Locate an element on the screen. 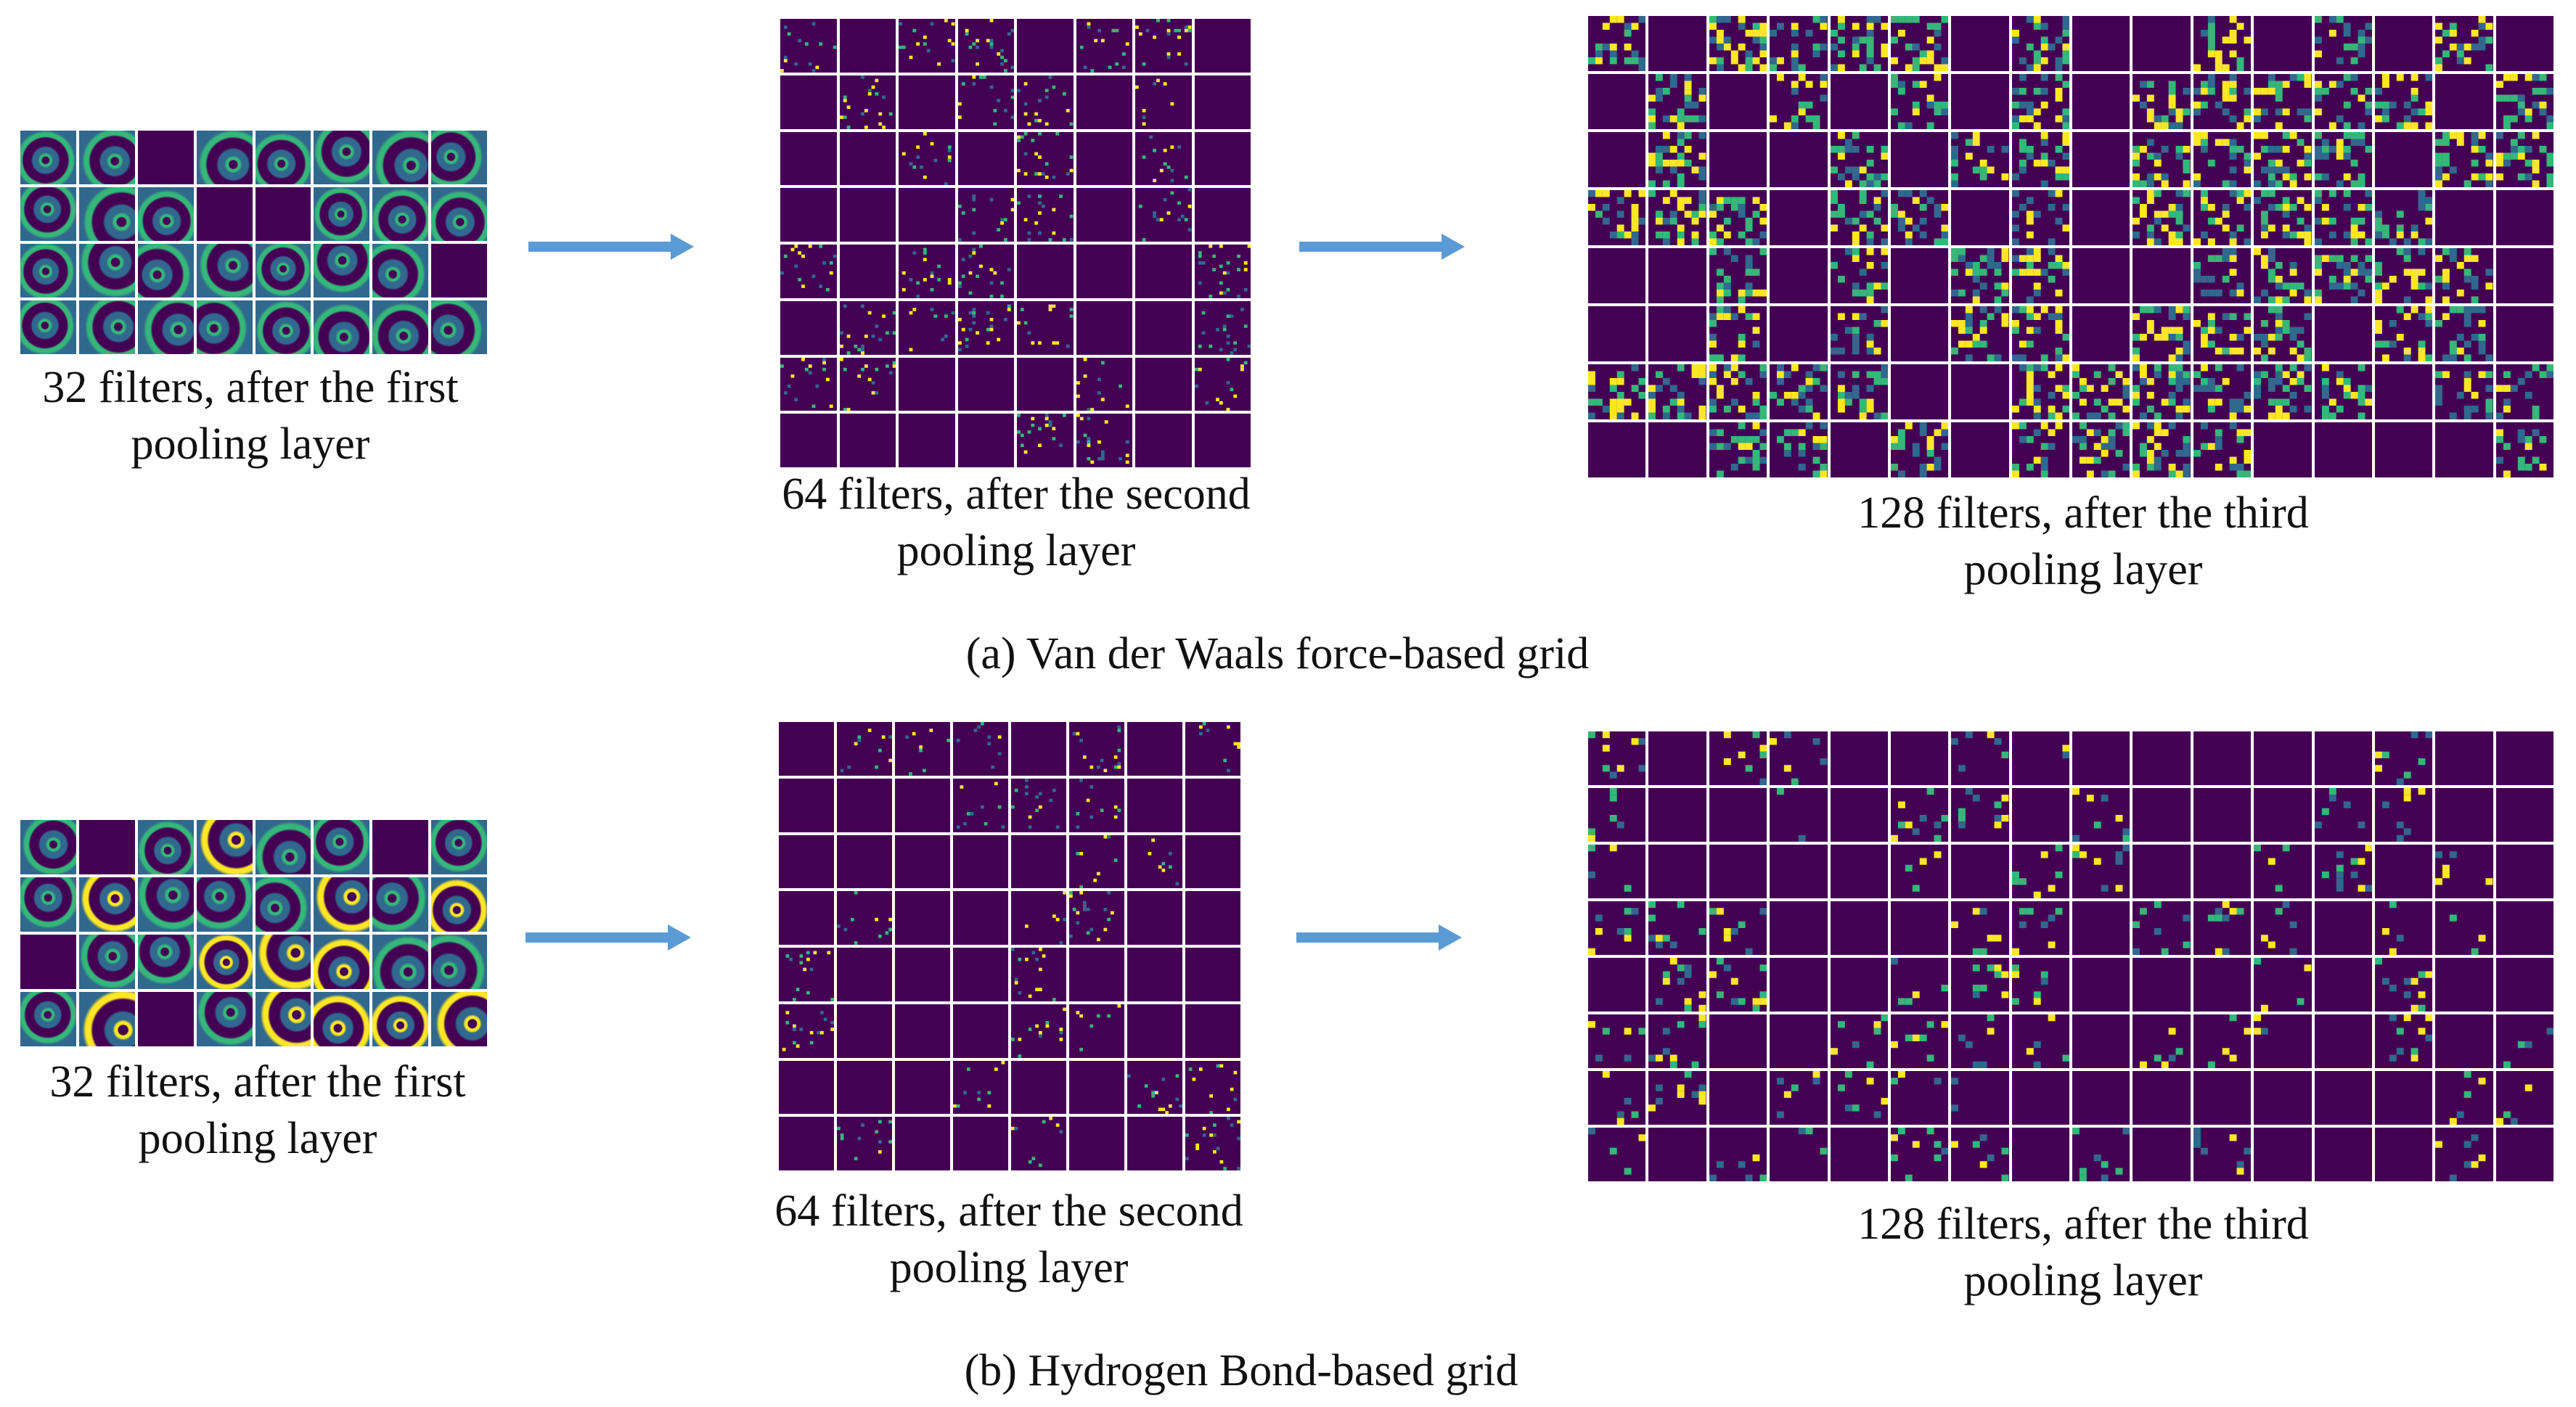 This screenshot has height=1407, width=2576. caption-b-layer3-line1: 128 filters, after the third is located at coordinates (2083, 1224).